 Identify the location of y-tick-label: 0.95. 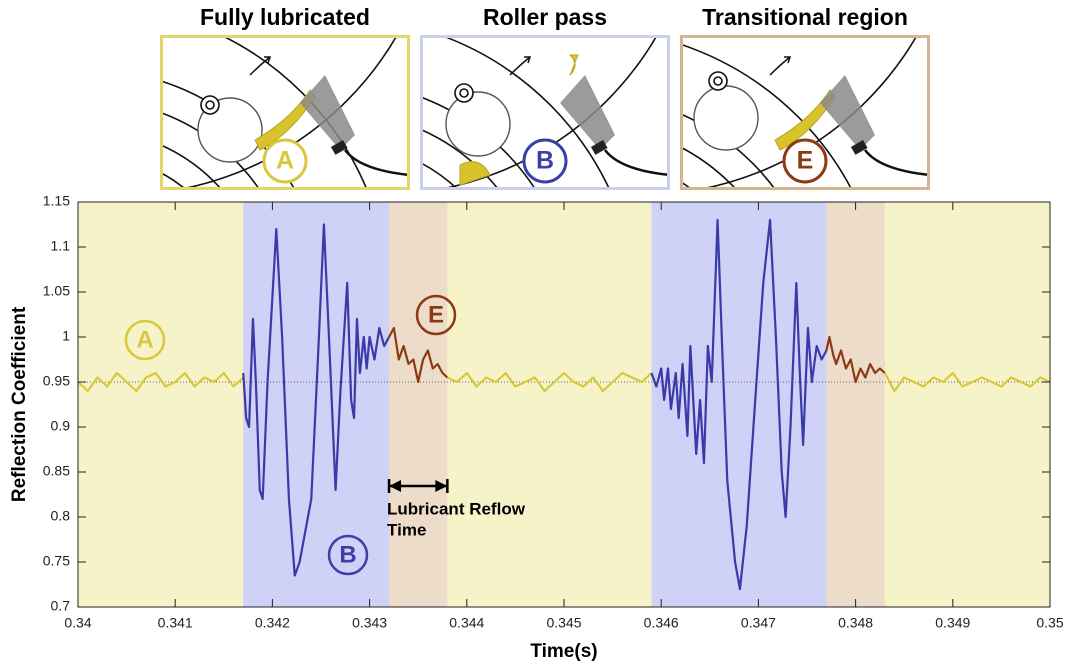
(56, 381).